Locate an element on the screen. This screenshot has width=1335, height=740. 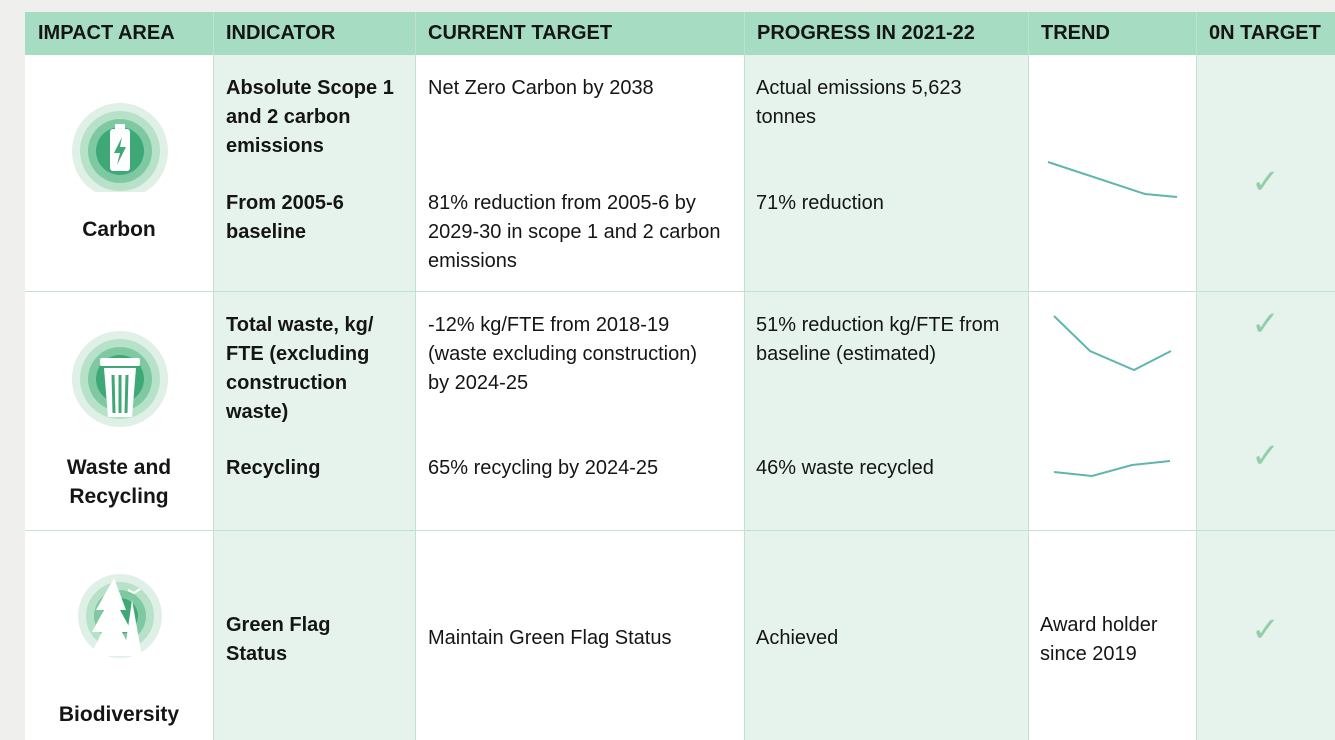
progress: 46% waste recycled is located at coordinates (845, 468).